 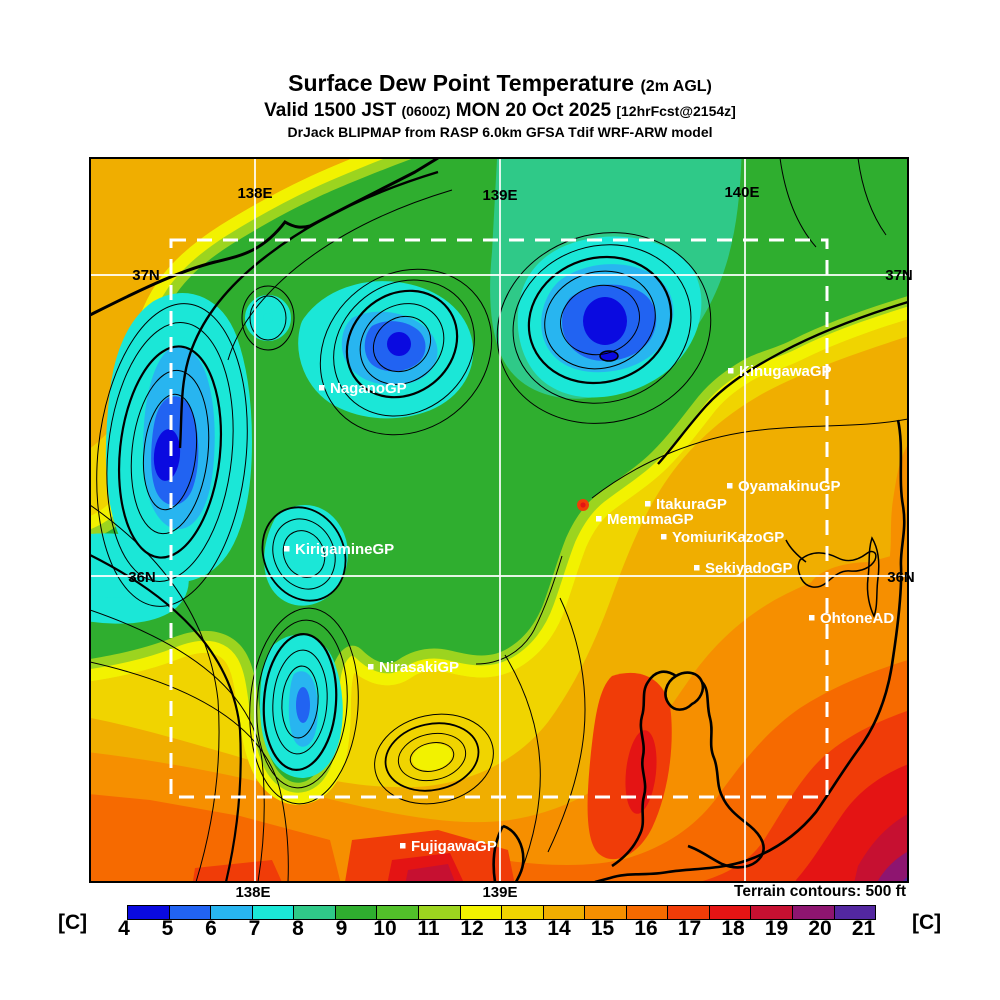 I want to click on page-title: Surface Dew Point Temperature (2m AGL), so click(x=500, y=83).